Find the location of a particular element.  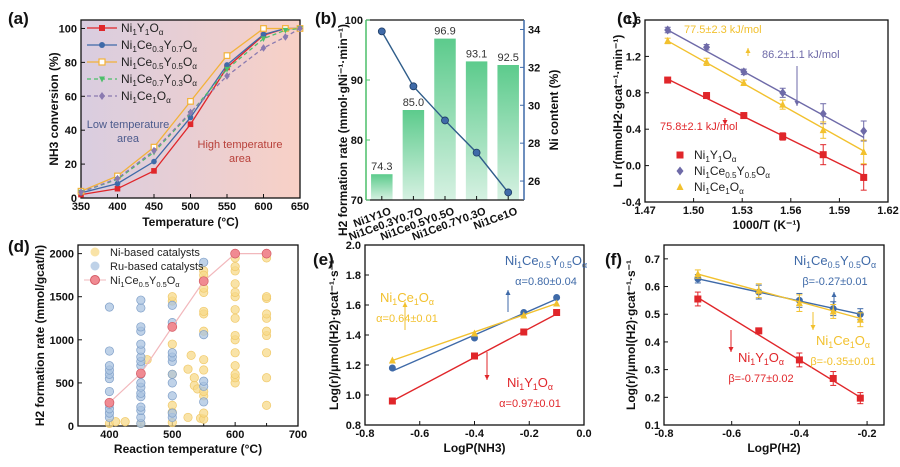

x-axis-label: LogP(NH3) is located at coordinates (475, 448).